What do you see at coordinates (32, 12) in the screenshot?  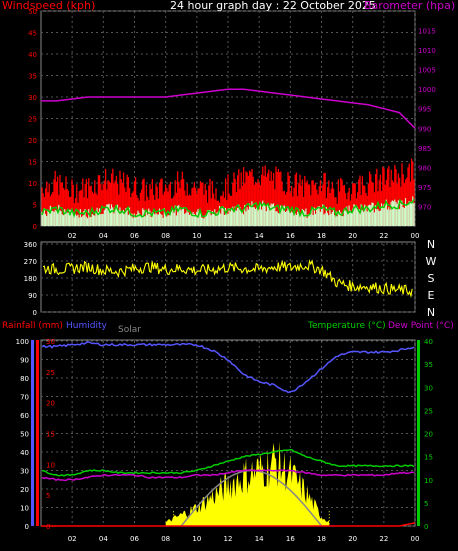 I see `windspeed-tick-label: 50` at bounding box center [32, 12].